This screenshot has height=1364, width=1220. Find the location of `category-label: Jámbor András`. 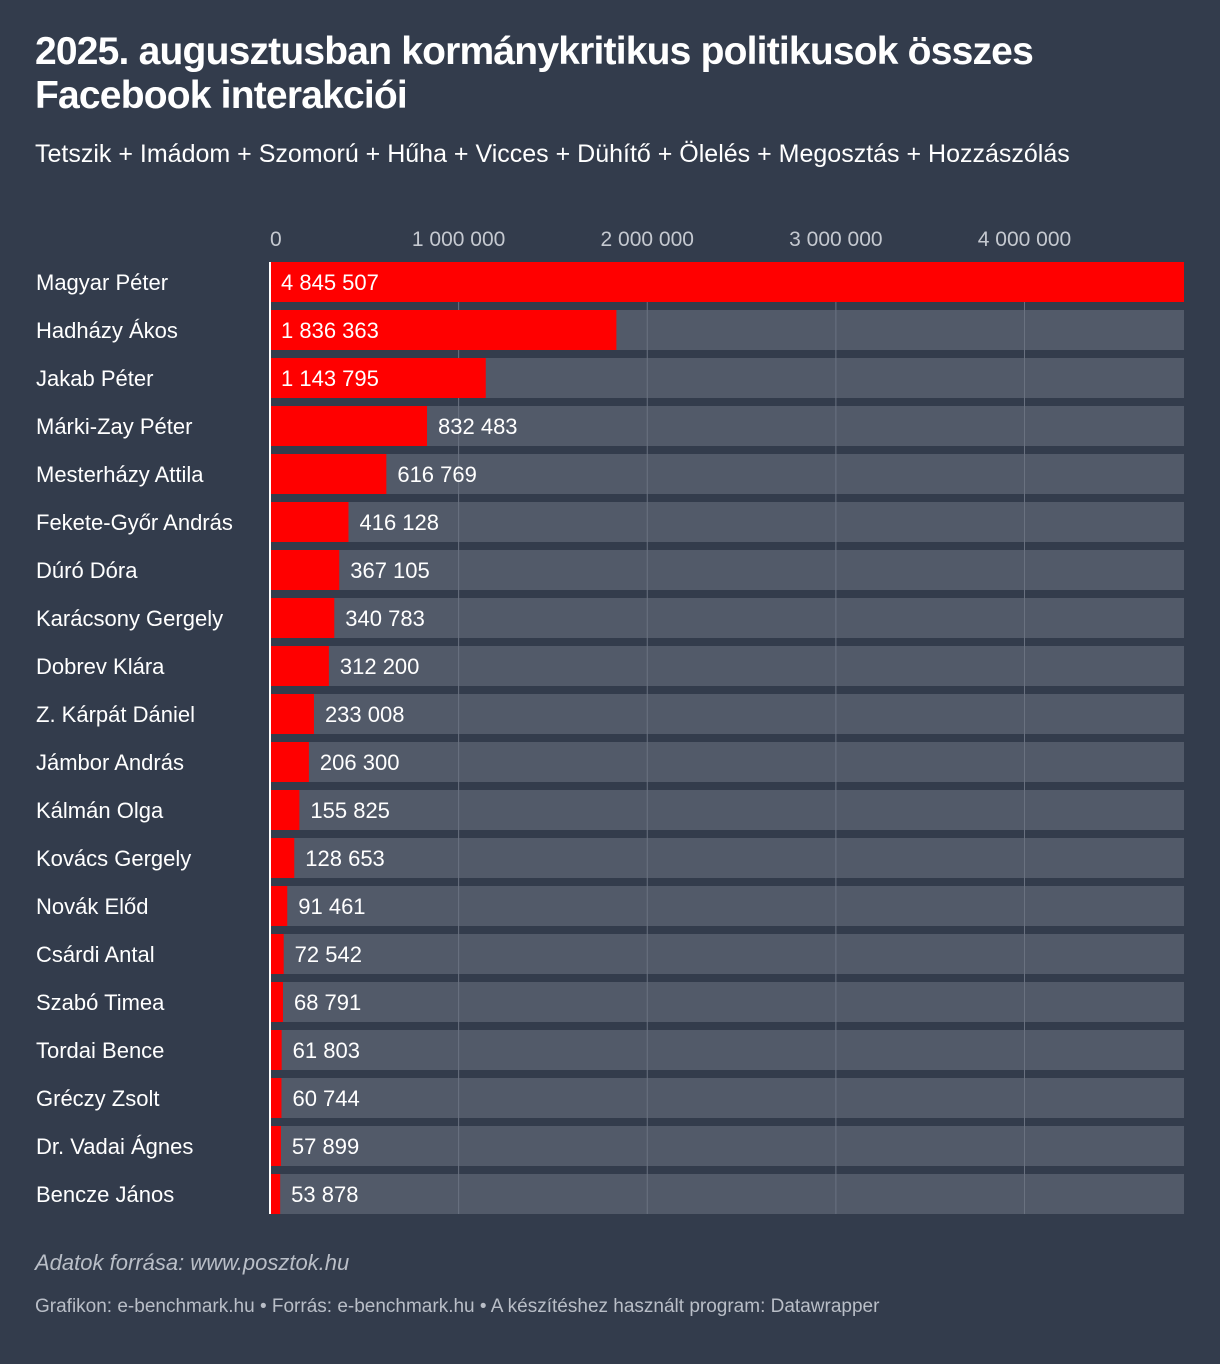

category-label: Jámbor András is located at coordinates (110, 762).